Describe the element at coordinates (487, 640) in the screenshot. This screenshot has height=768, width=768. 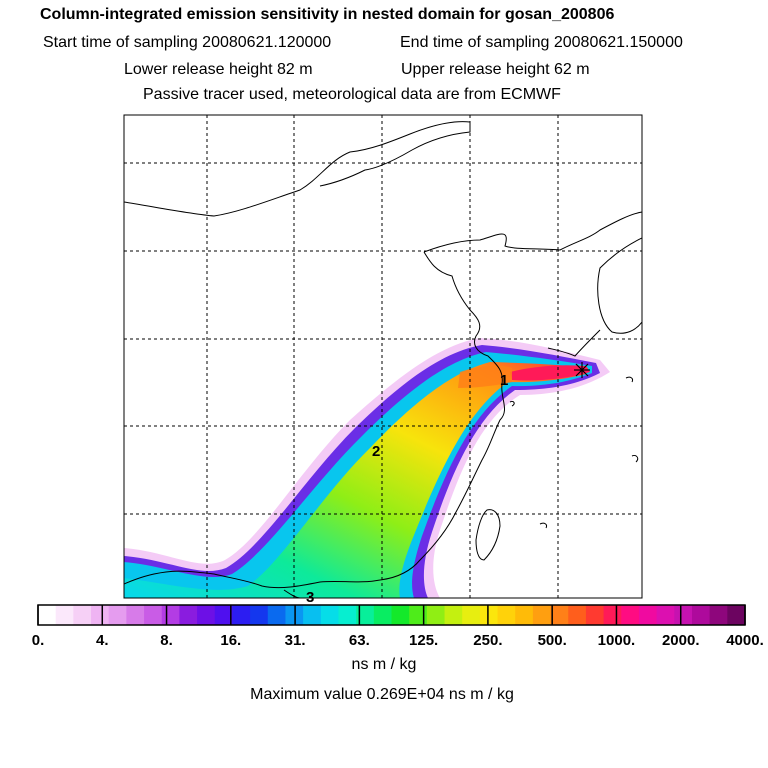
I see `colorbar-tick-label: 250.` at that location.